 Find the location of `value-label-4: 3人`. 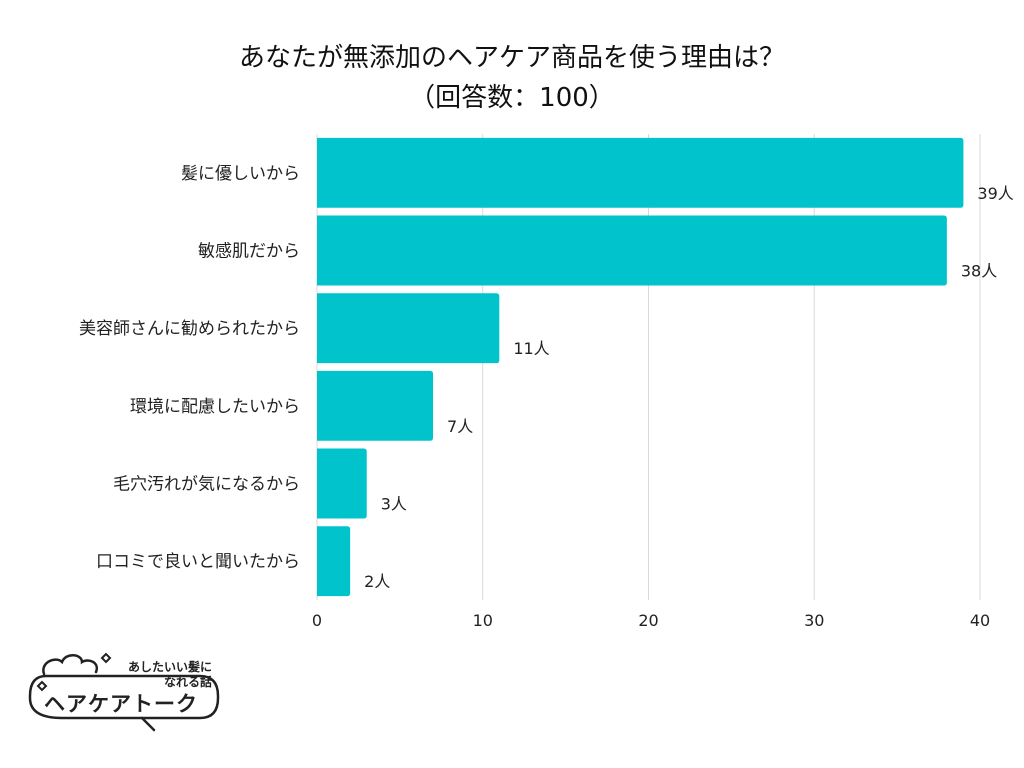

value-label-4: 3人 is located at coordinates (394, 504).